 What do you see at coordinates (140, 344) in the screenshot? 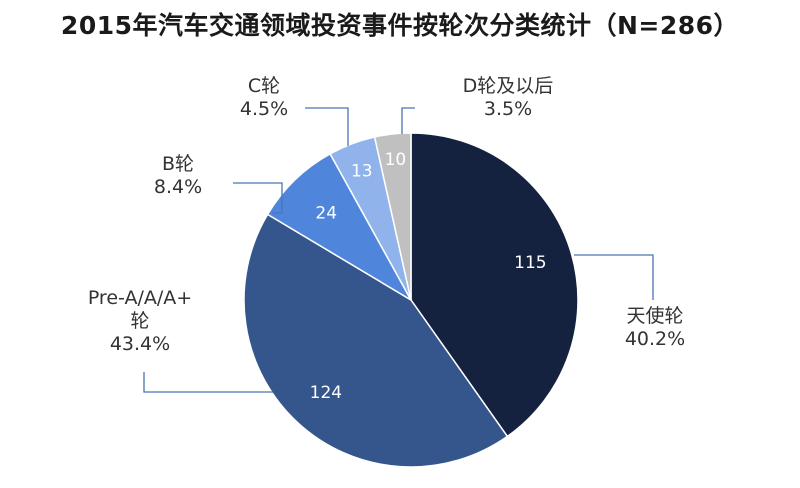
I see `slice-pre-a-a-a-percent-label: 43.4%` at bounding box center [140, 344].